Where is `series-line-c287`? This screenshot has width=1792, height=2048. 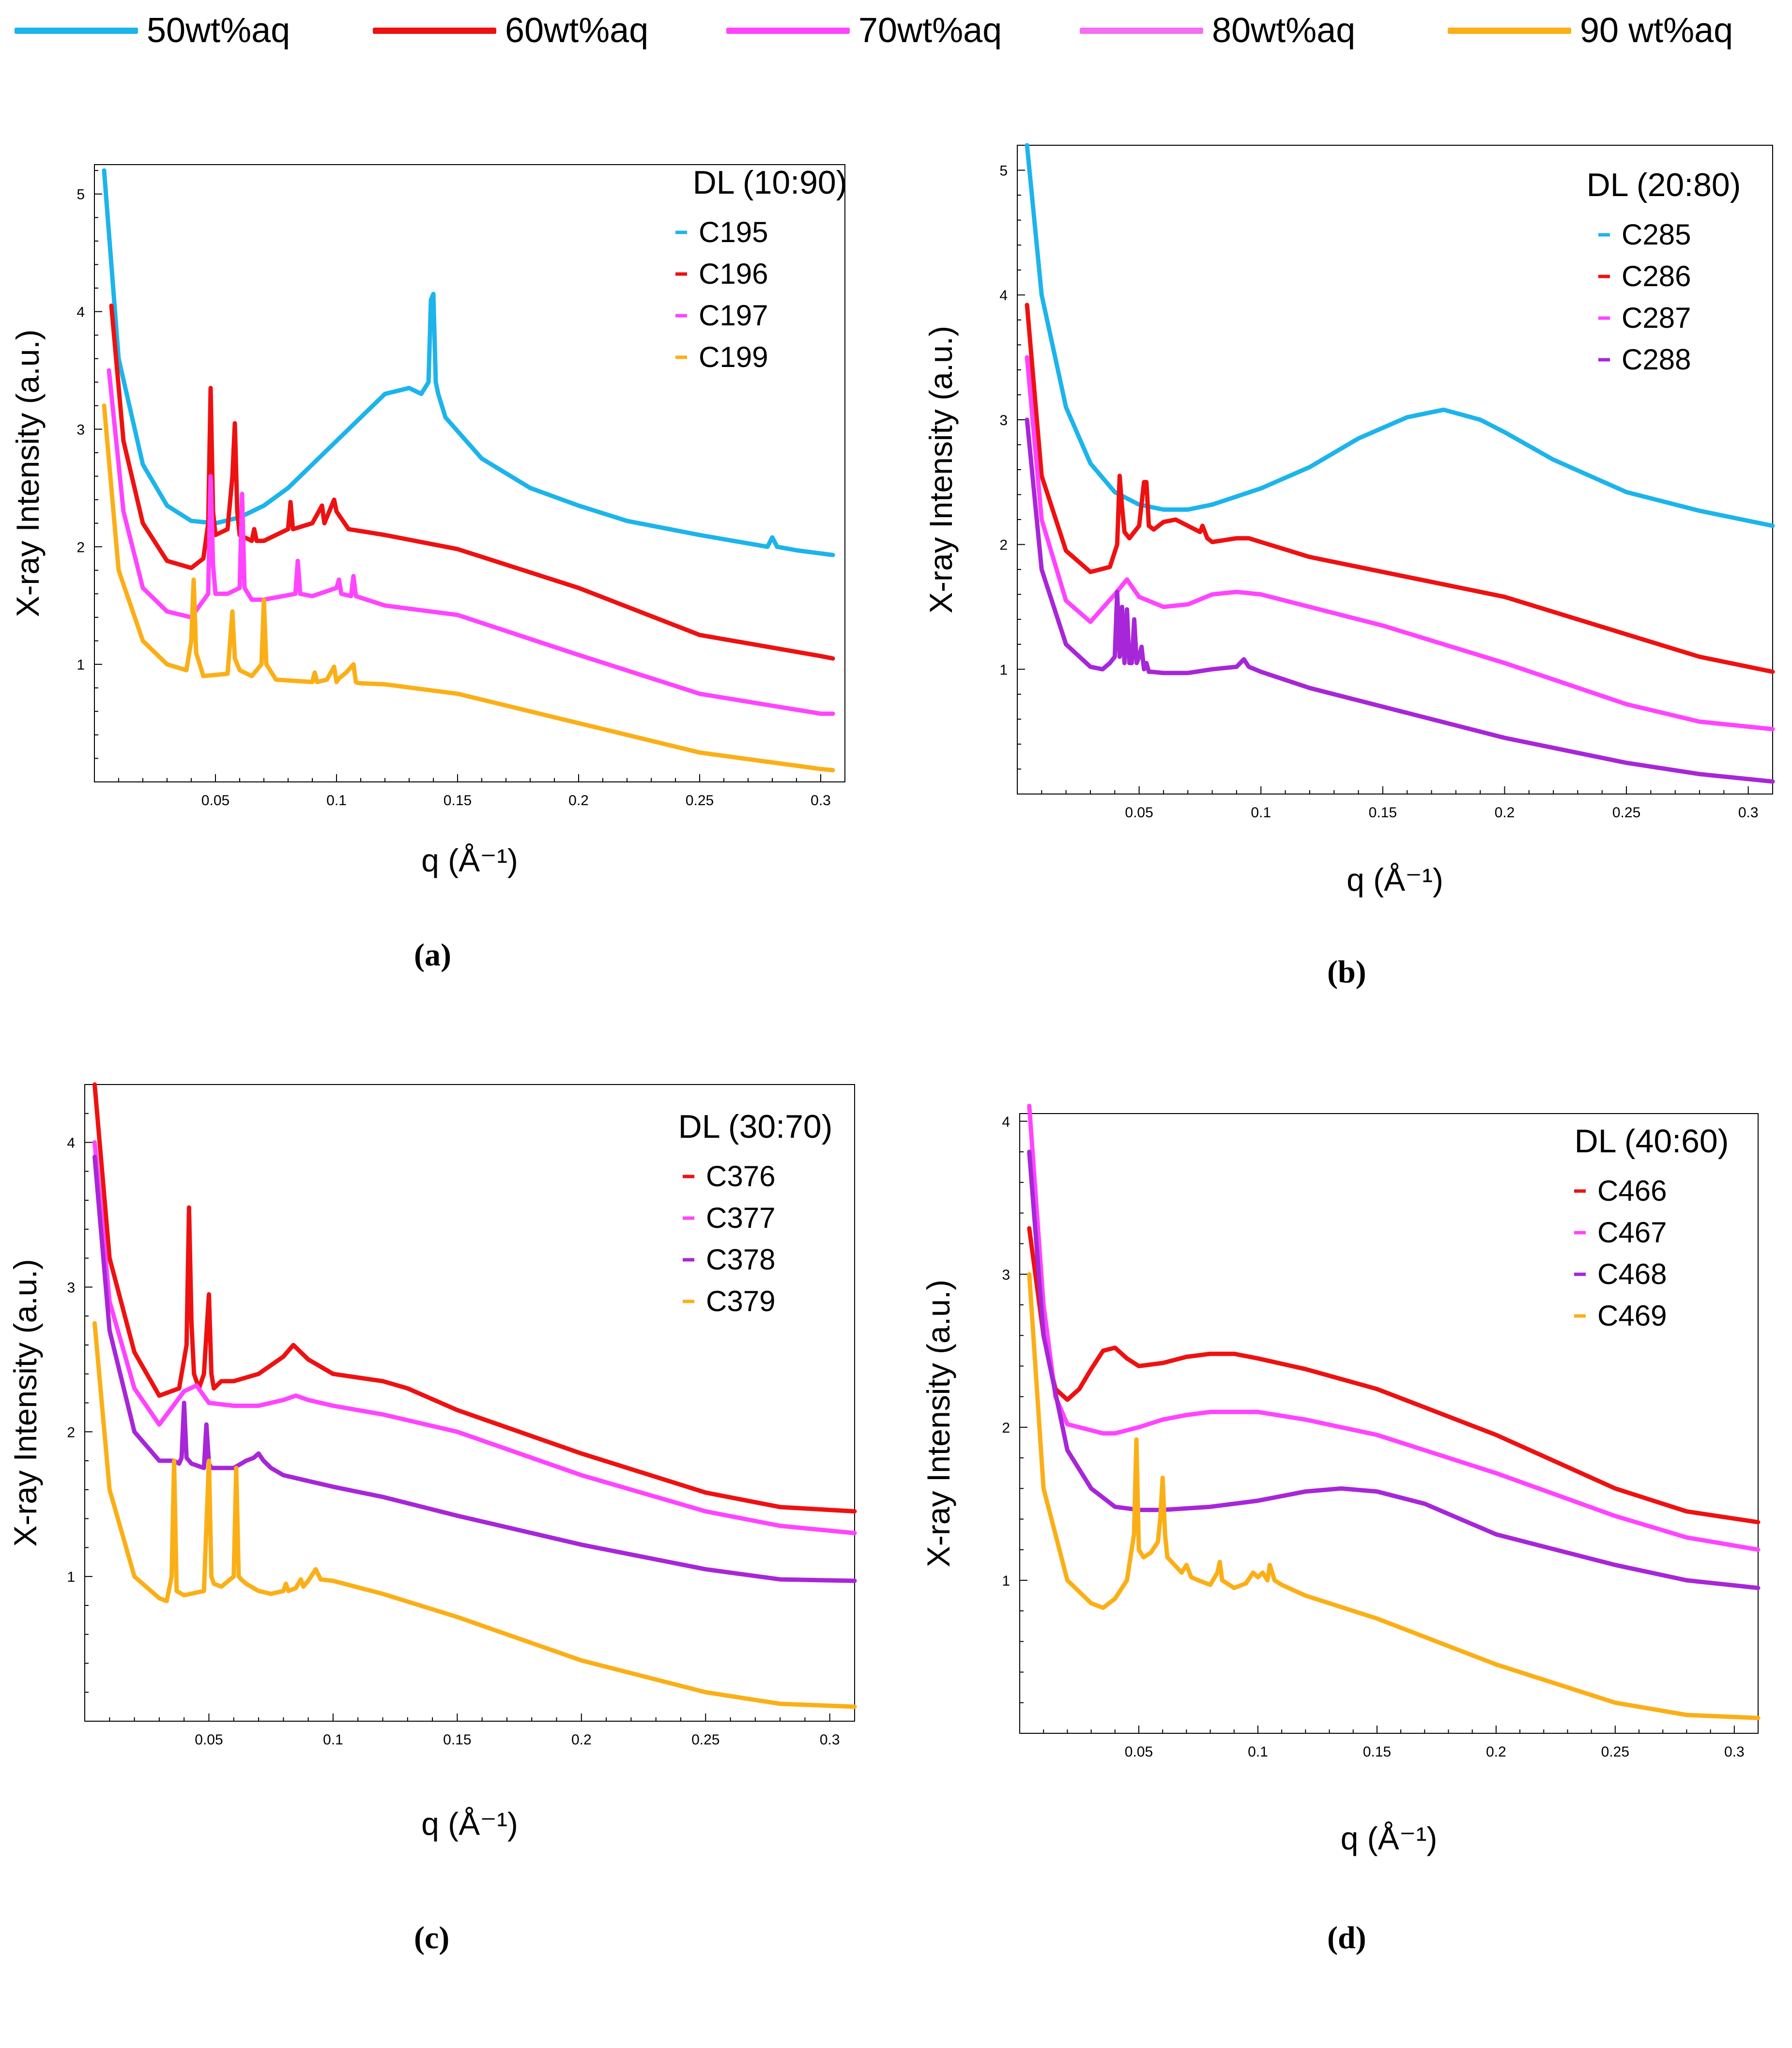 series-line-c287 is located at coordinates (1400, 543).